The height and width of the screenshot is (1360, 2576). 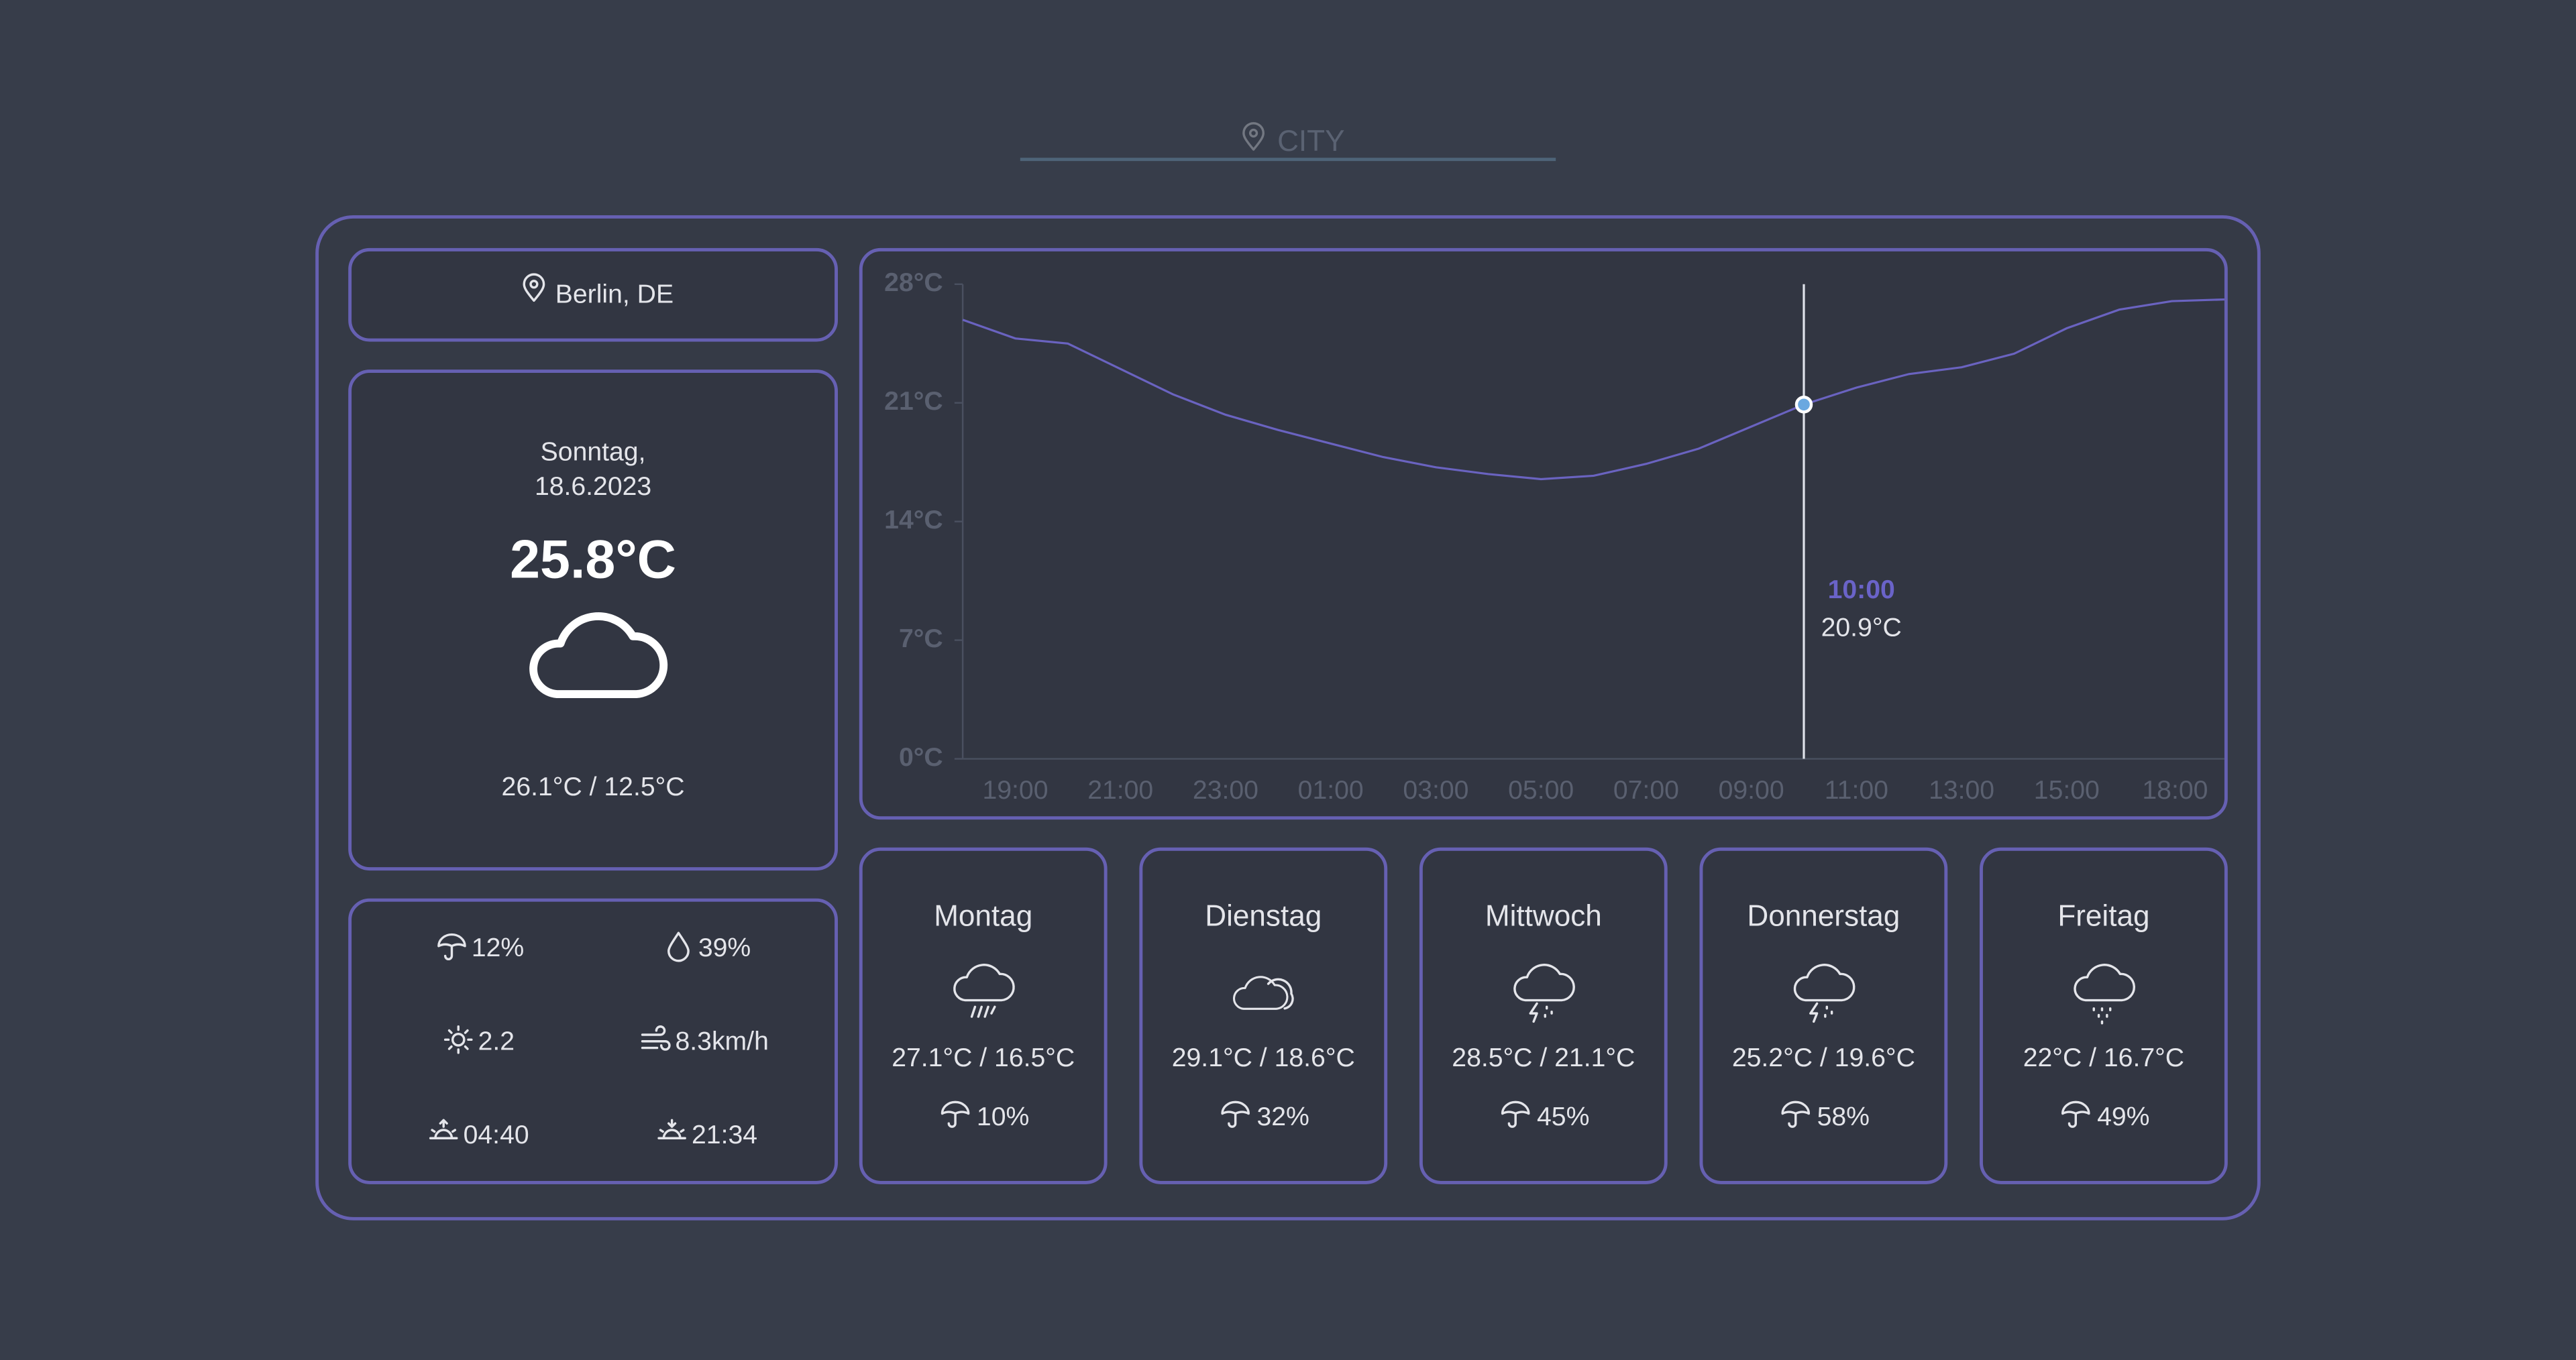 I want to click on forecast-rain: 32%, so click(x=1282, y=1116).